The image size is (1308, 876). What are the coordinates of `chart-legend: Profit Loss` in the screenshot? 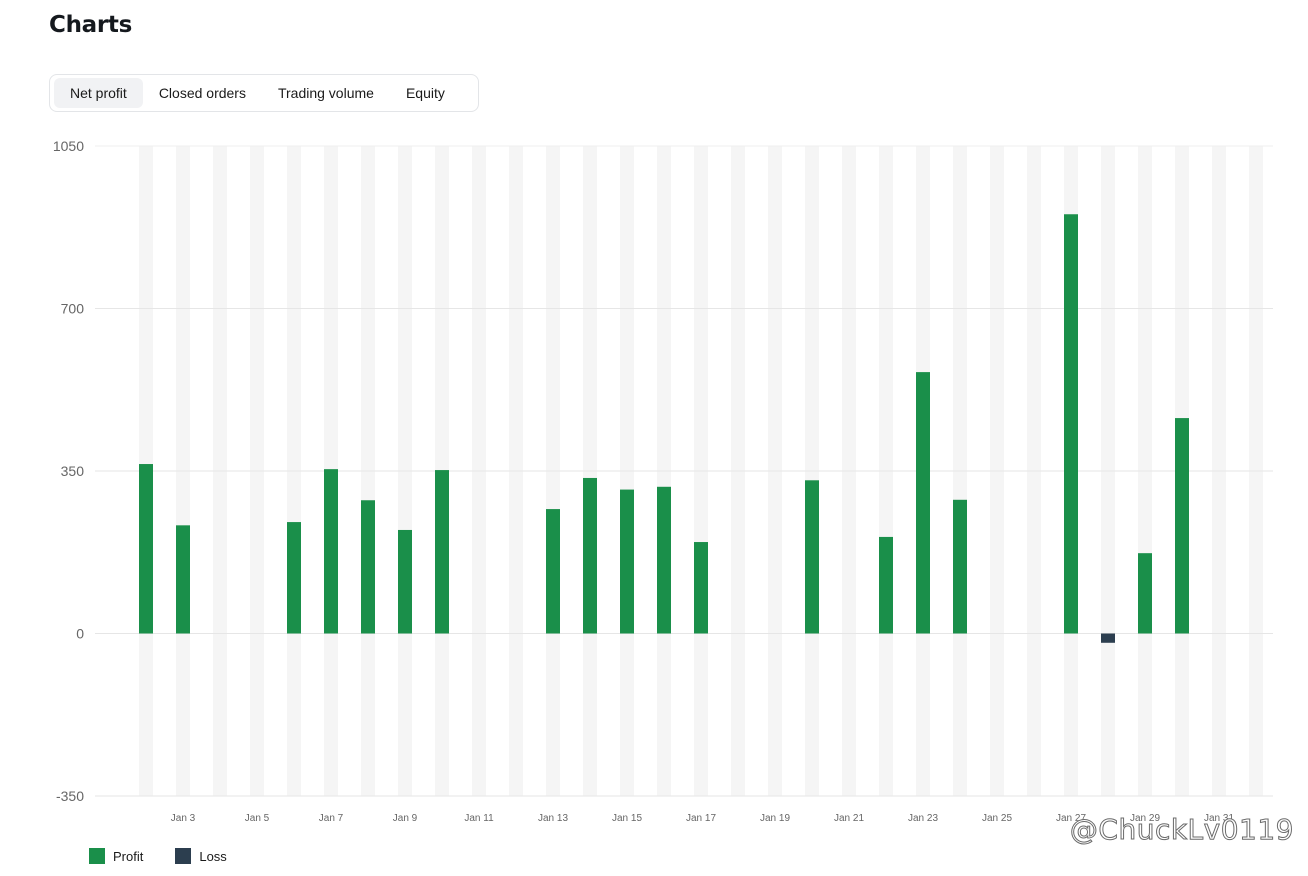 It's located at (158, 856).